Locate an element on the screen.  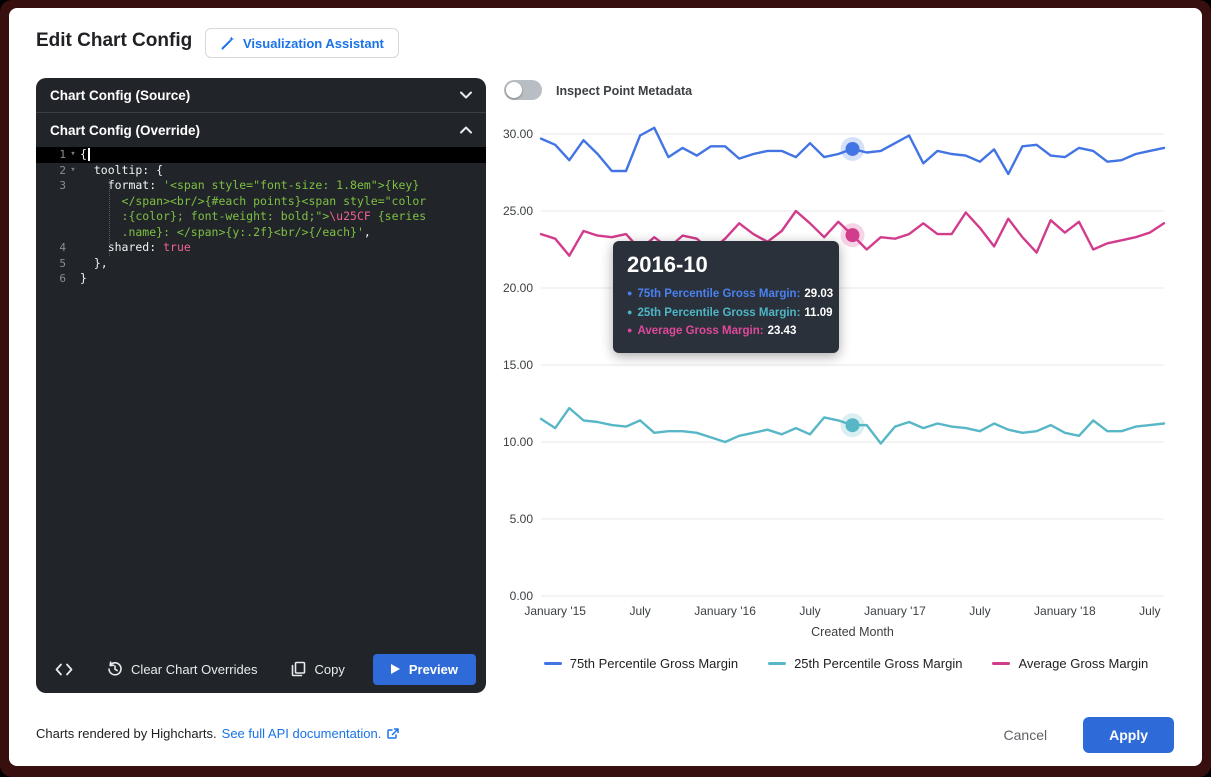
legend-label: 25th Percentile Gross Margin is located at coordinates (878, 663).